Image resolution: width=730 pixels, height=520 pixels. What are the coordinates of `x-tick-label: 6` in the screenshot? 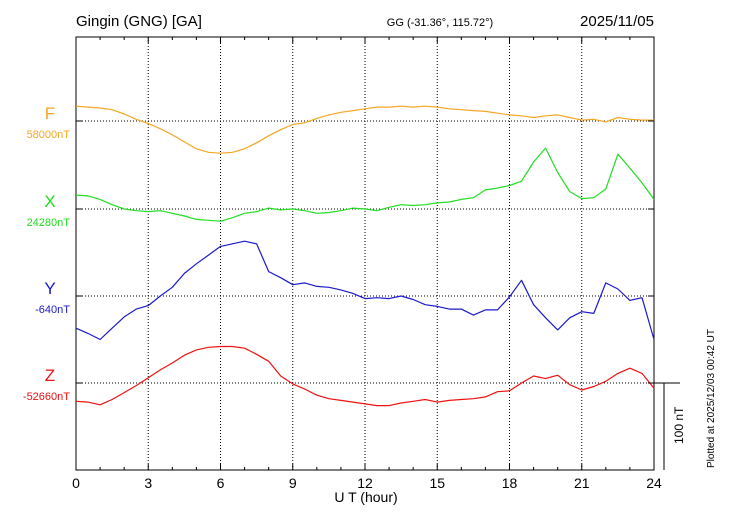 It's located at (221, 483).